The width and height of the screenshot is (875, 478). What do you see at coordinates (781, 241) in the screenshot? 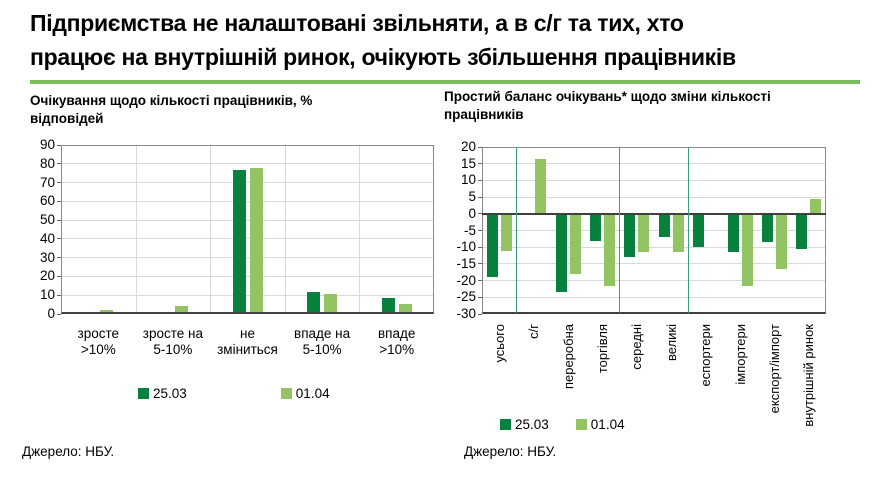
I see `bar-01.04-експорт/імпорт` at bounding box center [781, 241].